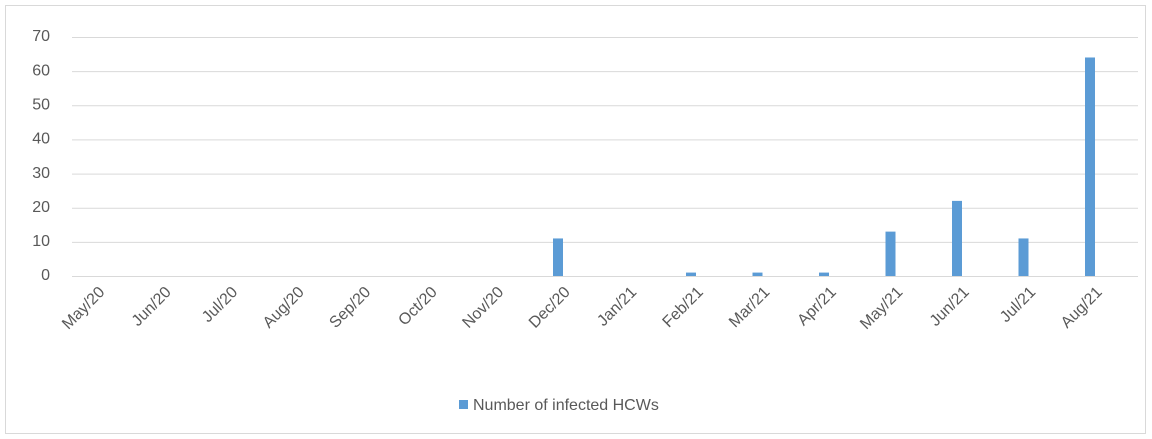 The height and width of the screenshot is (439, 1152). I want to click on y-tick-label: 60, so click(41, 70).